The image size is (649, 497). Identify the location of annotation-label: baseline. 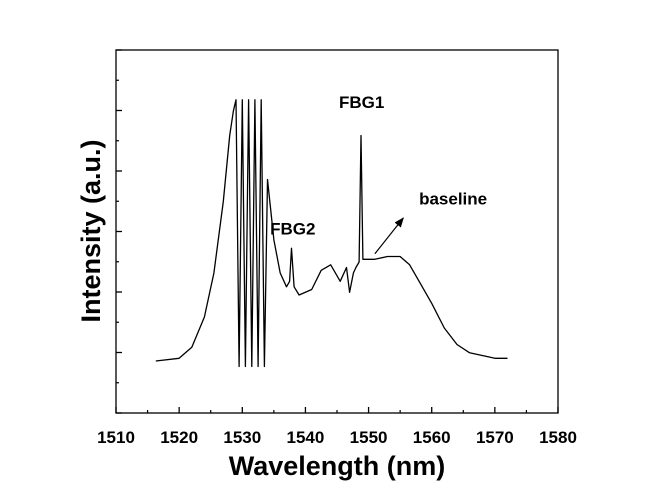
(453, 198).